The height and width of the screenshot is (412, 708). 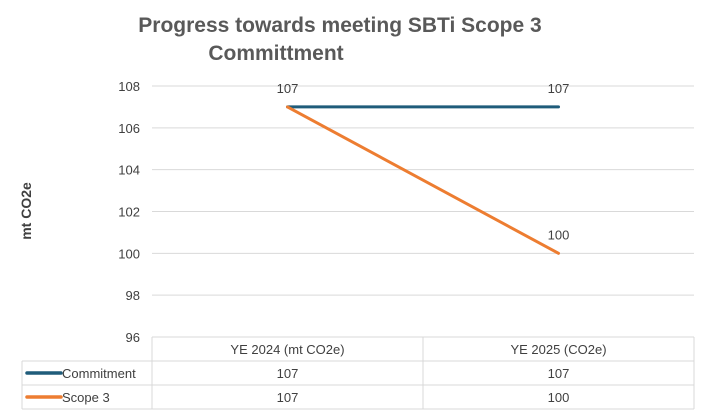 I want to click on data-label: 100, so click(x=559, y=234).